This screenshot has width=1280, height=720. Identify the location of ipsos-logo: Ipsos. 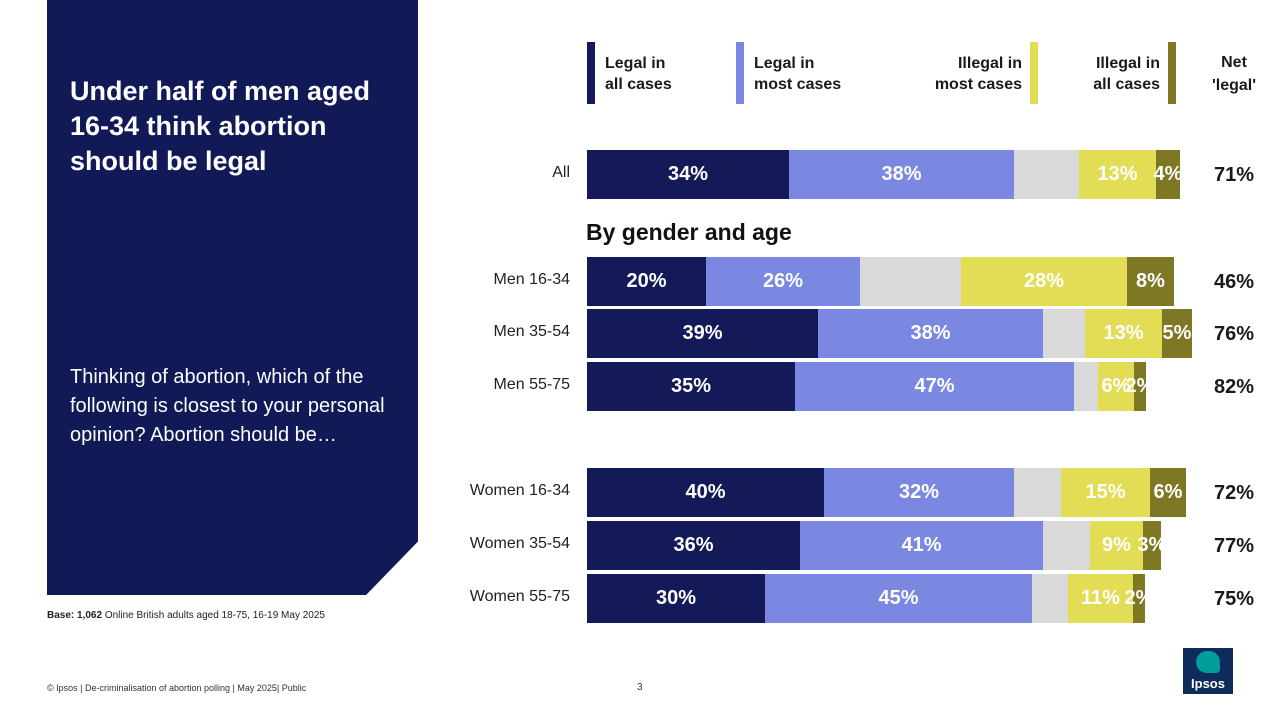
(1208, 671).